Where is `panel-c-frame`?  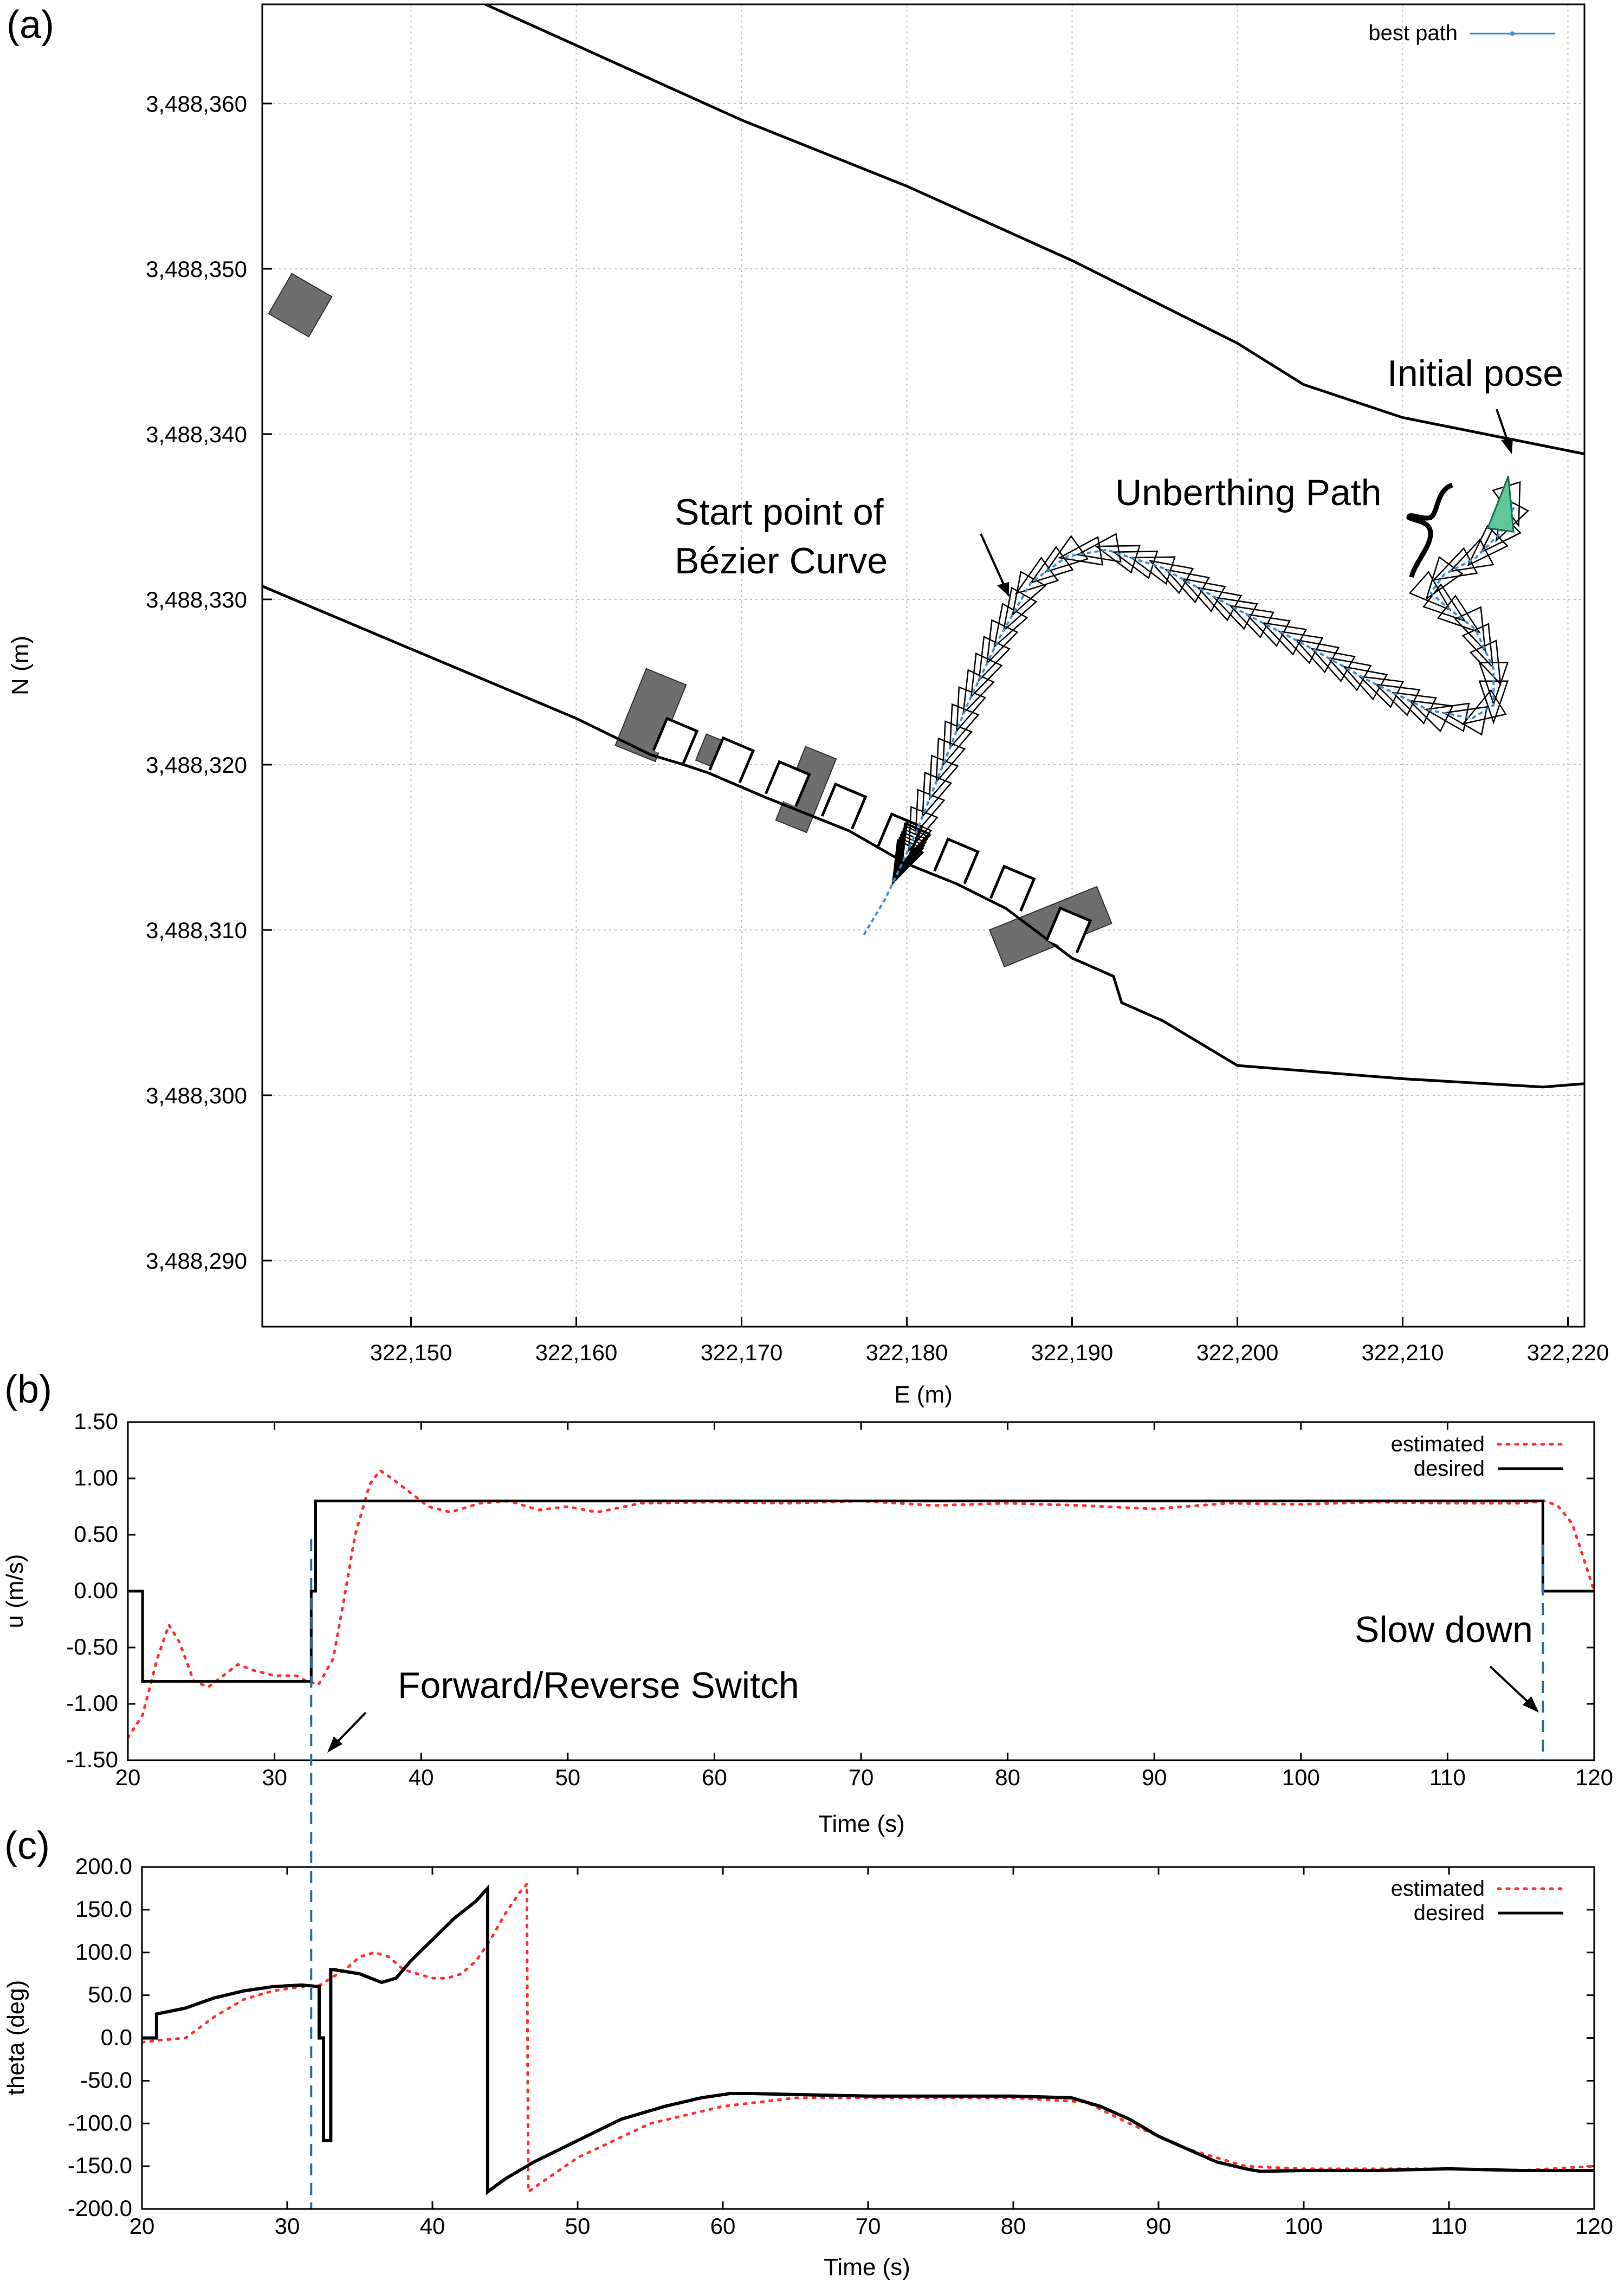
panel-c-frame is located at coordinates (868, 2038).